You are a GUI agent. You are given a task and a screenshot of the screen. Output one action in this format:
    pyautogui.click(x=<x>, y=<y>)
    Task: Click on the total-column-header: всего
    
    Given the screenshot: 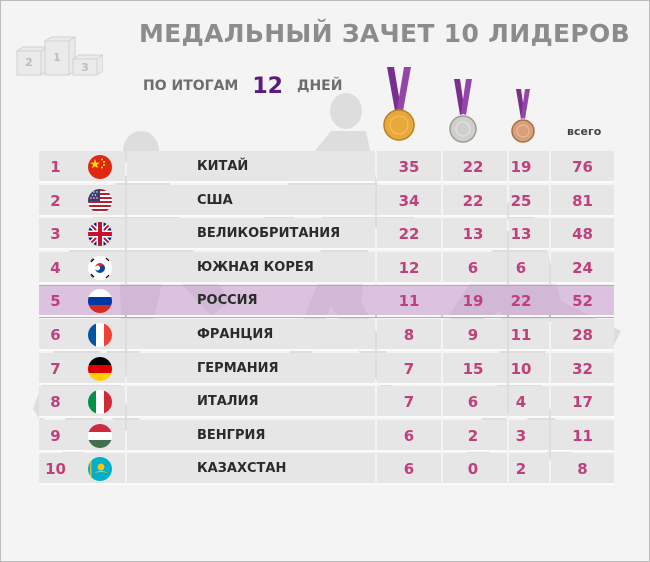 What is the action you would take?
    pyautogui.click(x=584, y=131)
    